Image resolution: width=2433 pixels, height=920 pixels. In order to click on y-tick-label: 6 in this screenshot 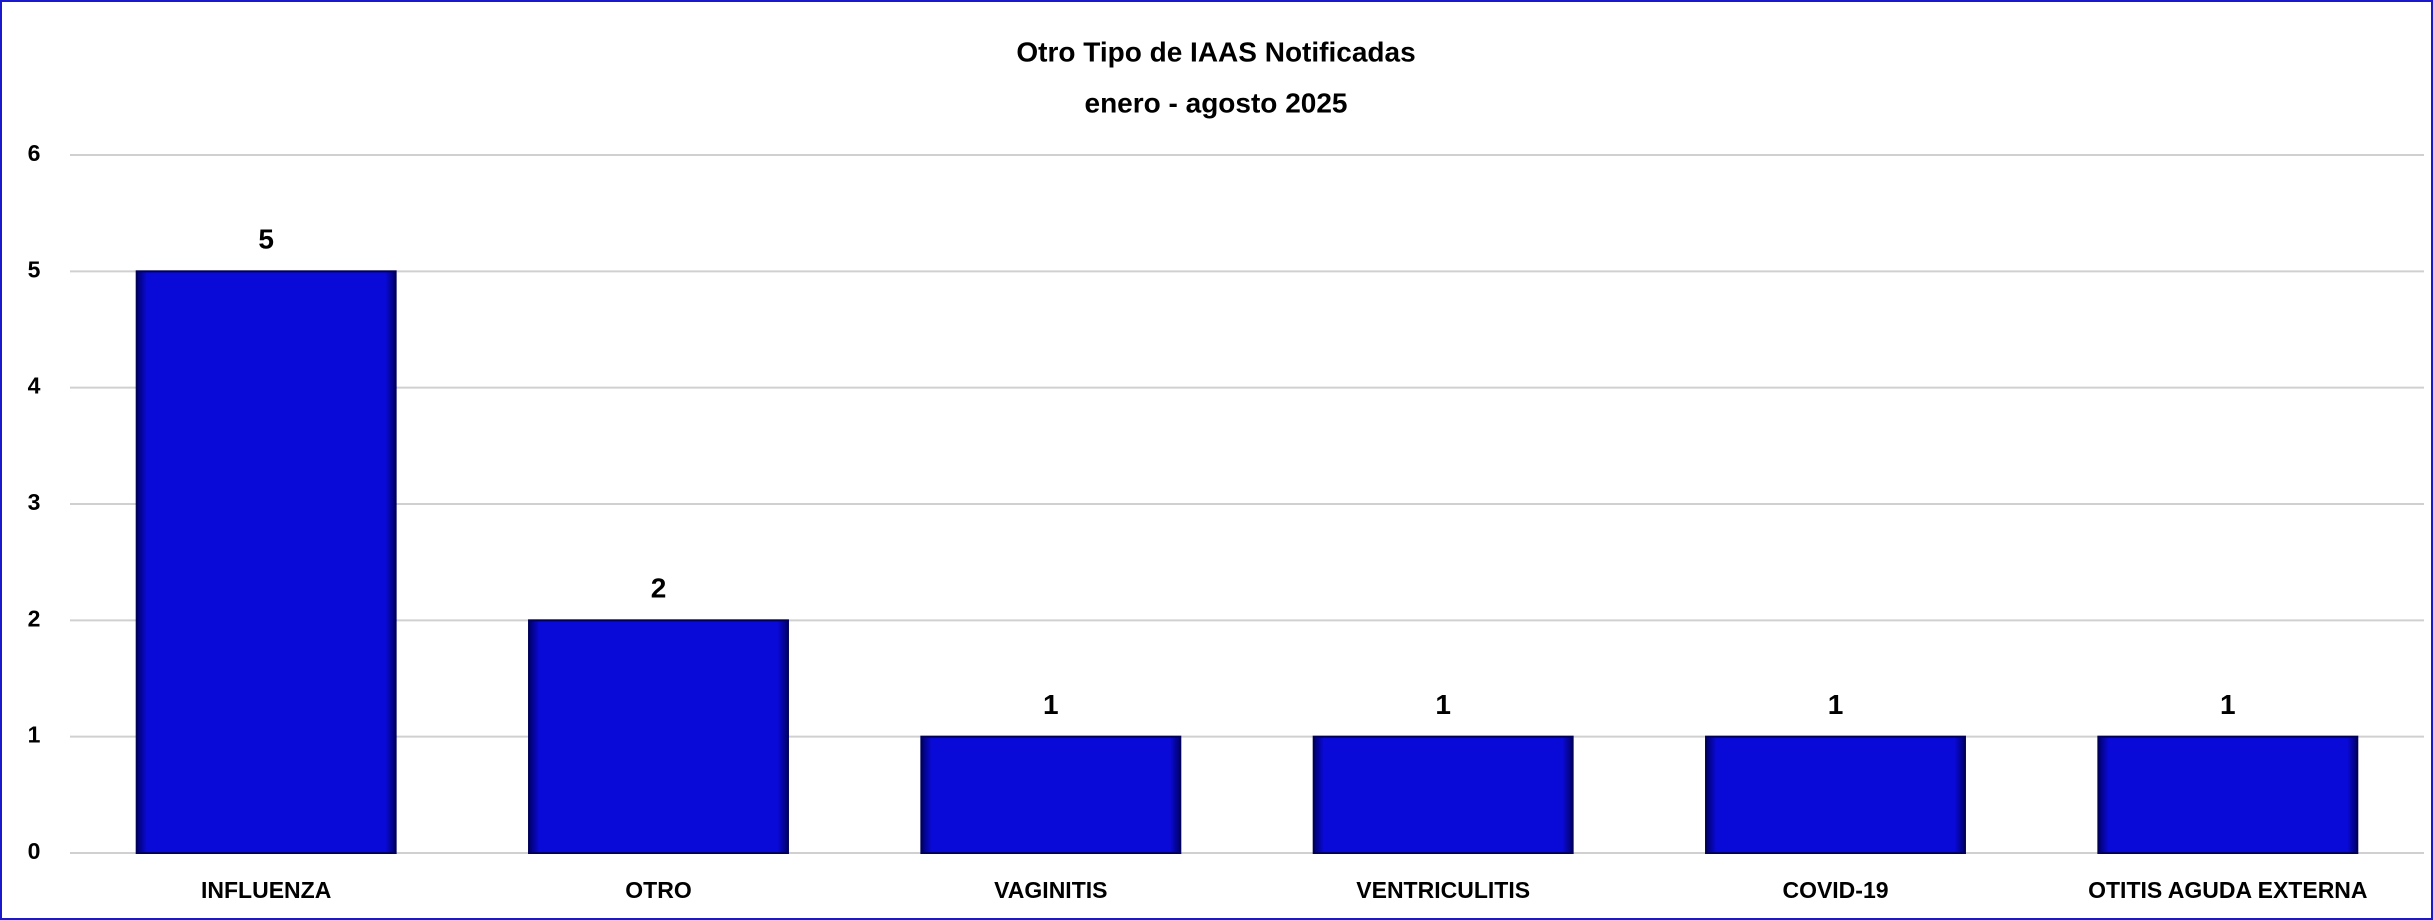, I will do `click(34, 153)`.